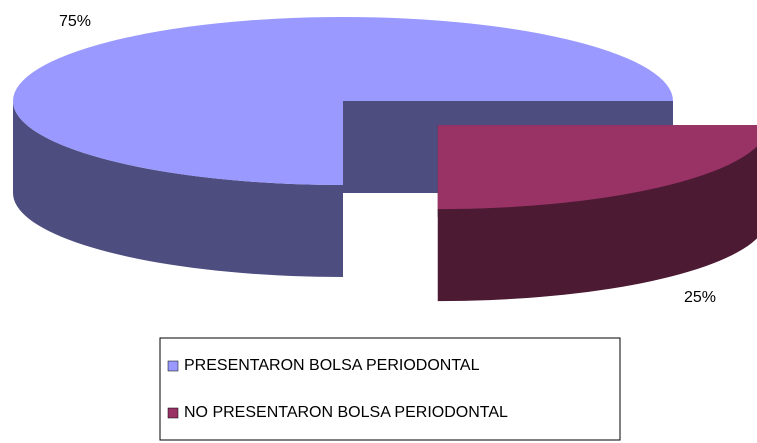 This screenshot has height=443, width=757. What do you see at coordinates (597, 224) in the screenshot?
I see `slice-side` at bounding box center [597, 224].